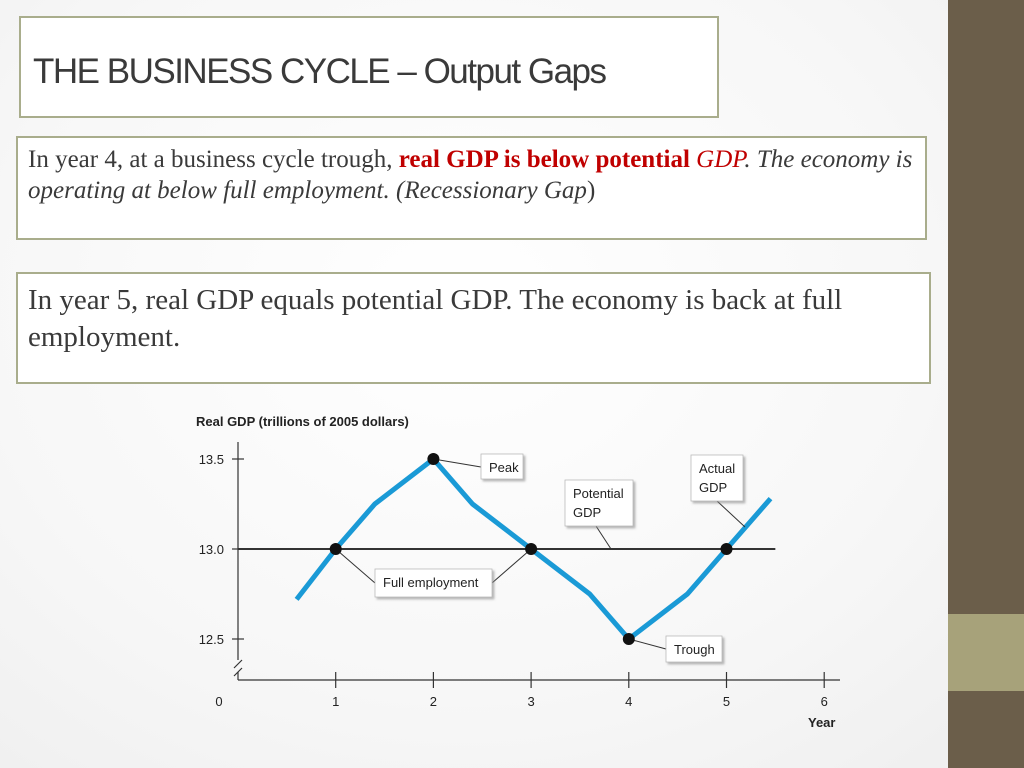 Image resolution: width=1024 pixels, height=768 pixels. Describe the element at coordinates (598, 493) in the screenshot. I see `potential-callout-label: Potential` at that location.